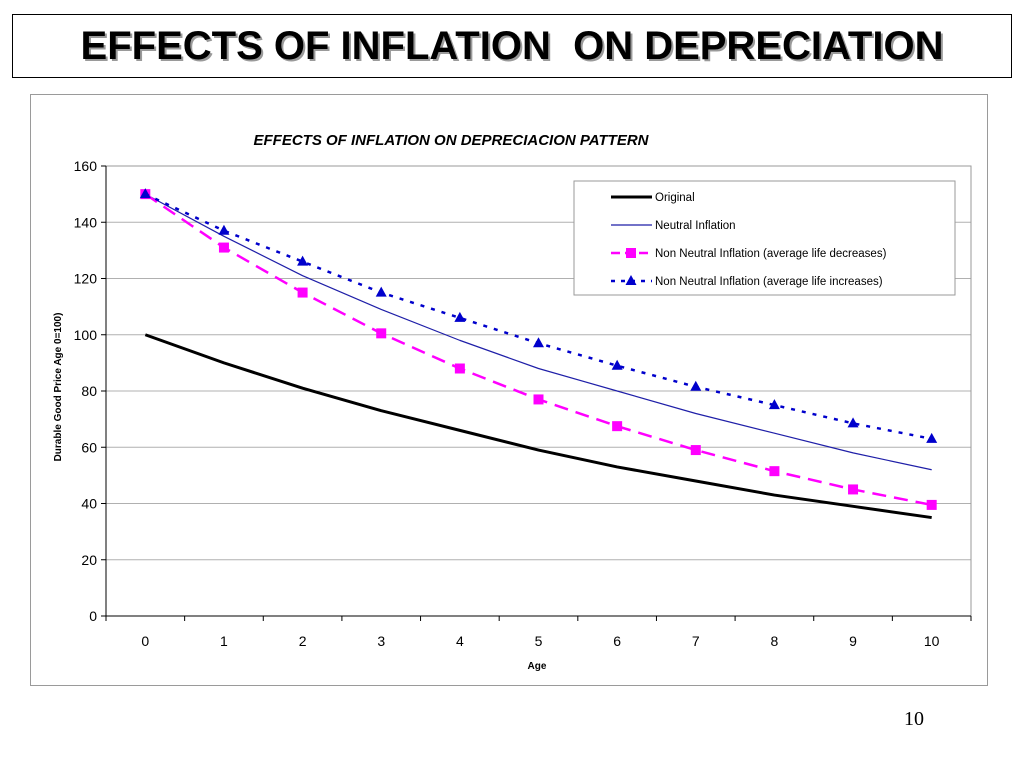 Image resolution: width=1024 pixels, height=768 pixels. Describe the element at coordinates (775, 641) in the screenshot. I see `x-tick-label: 8` at that location.